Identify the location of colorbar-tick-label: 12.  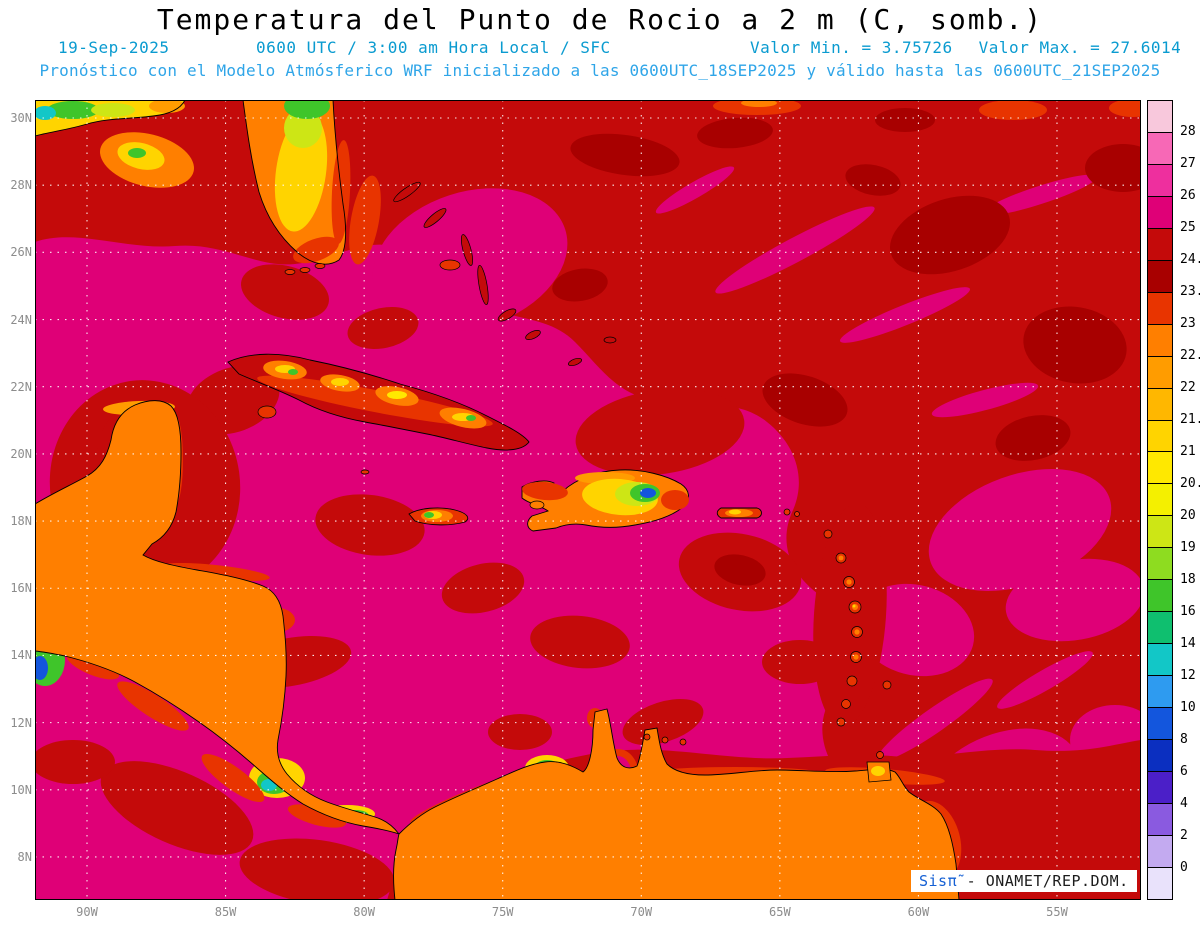
(1188, 675).